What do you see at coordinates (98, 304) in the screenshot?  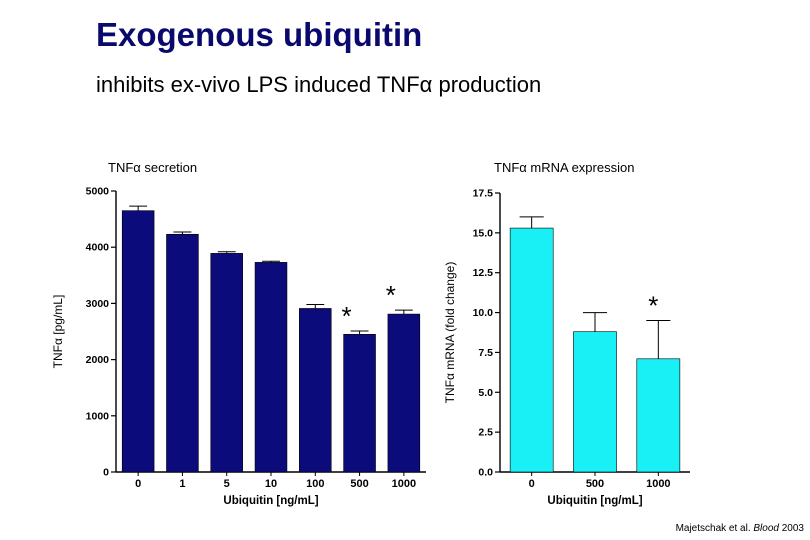 I see `left-y-tick-label: 3000` at bounding box center [98, 304].